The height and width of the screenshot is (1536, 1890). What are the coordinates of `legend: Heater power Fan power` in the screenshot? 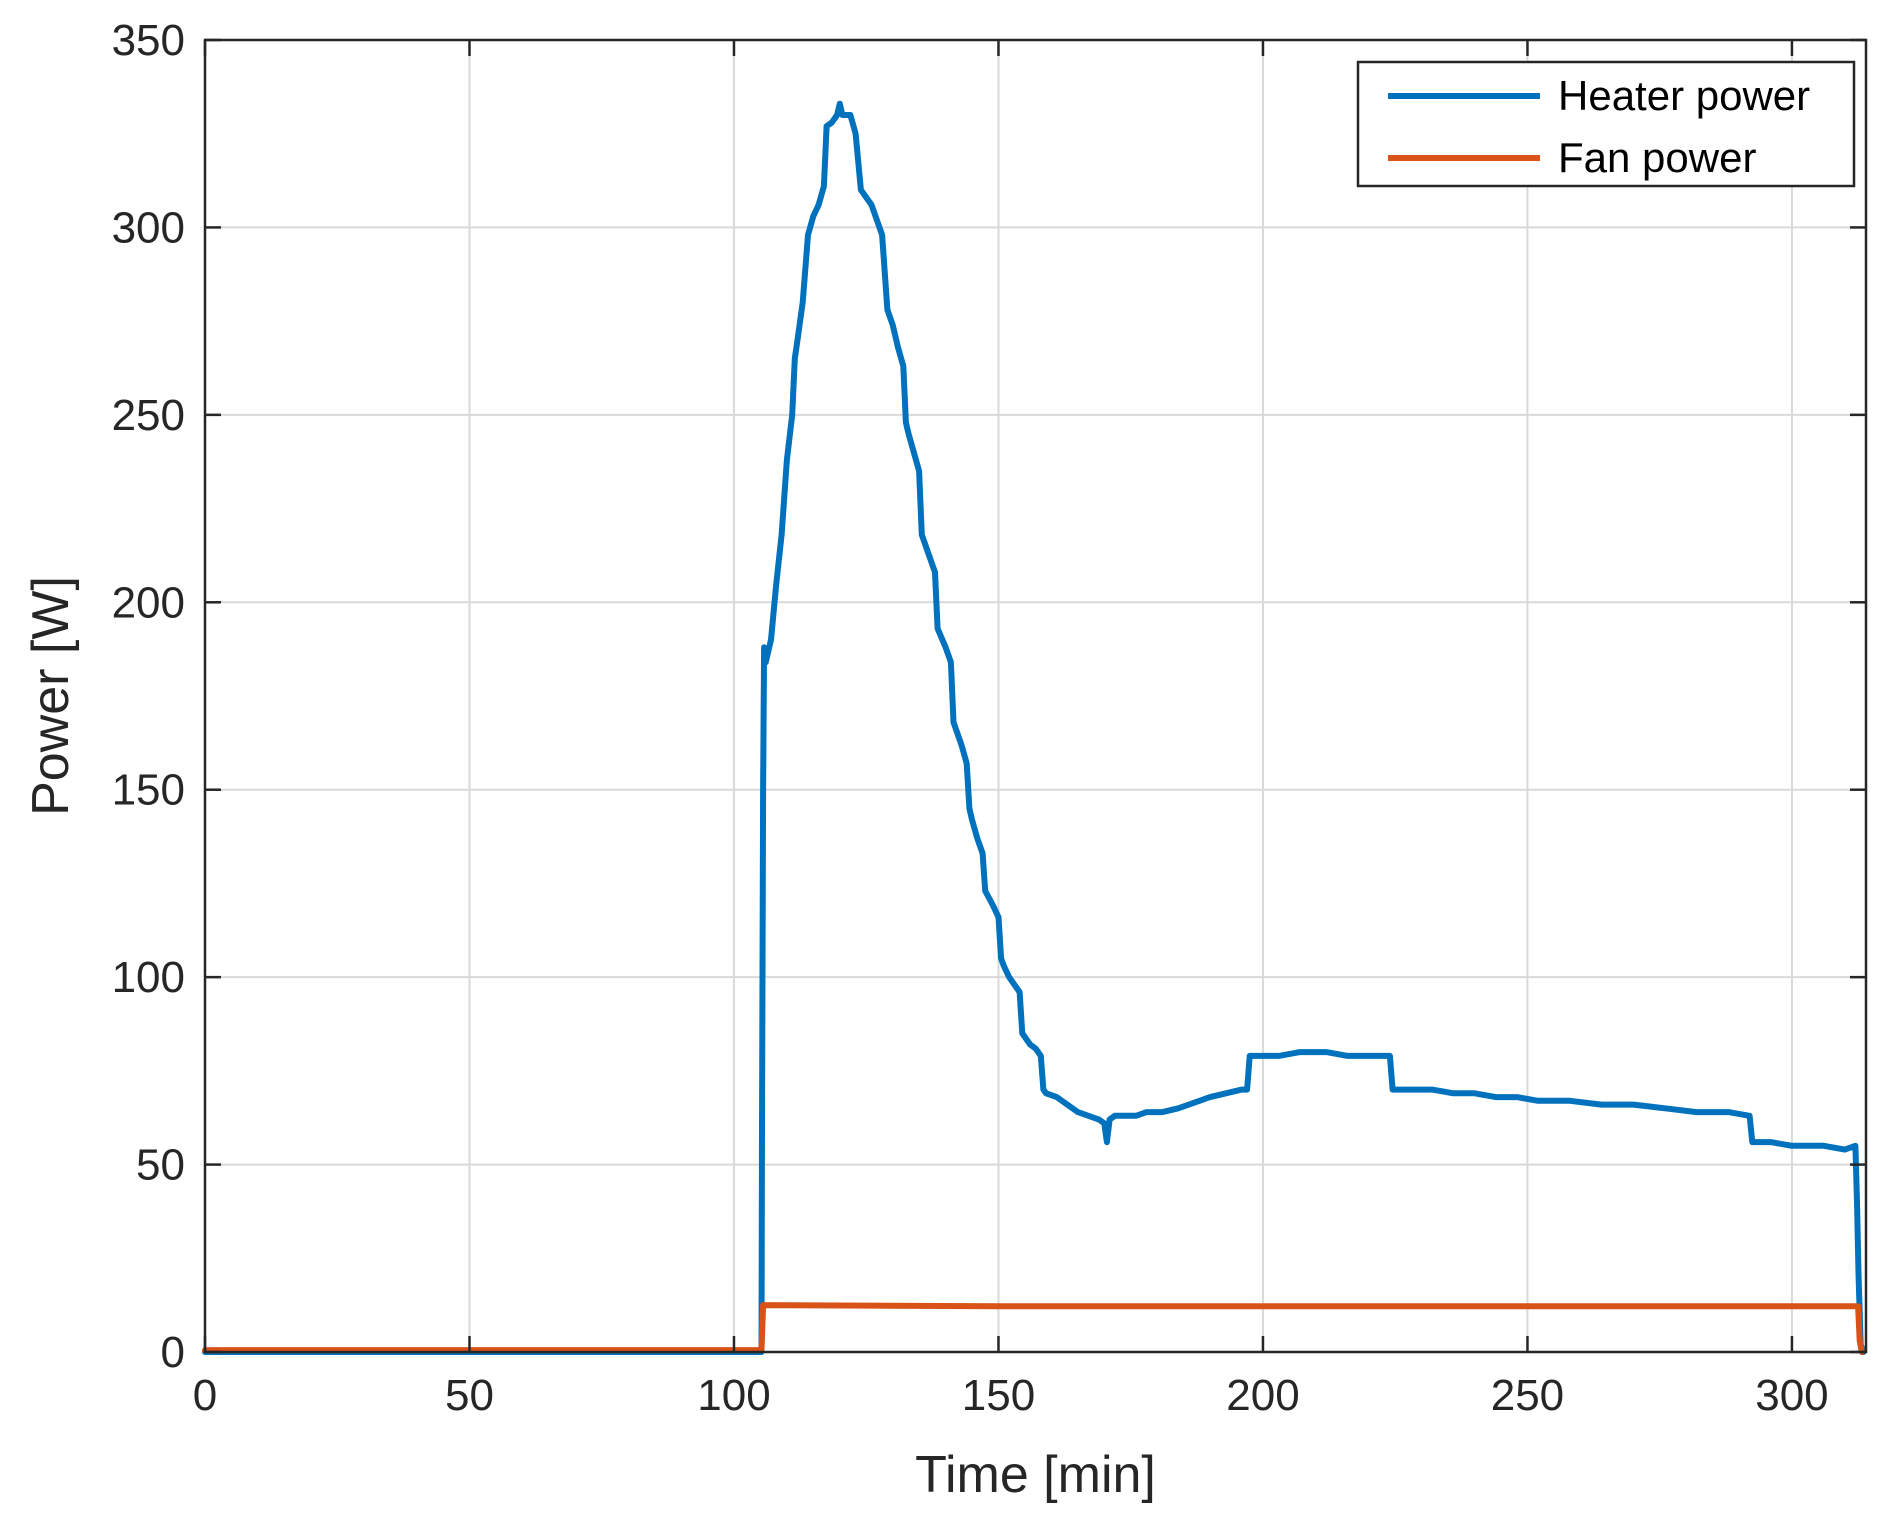 It's located at (1606, 124).